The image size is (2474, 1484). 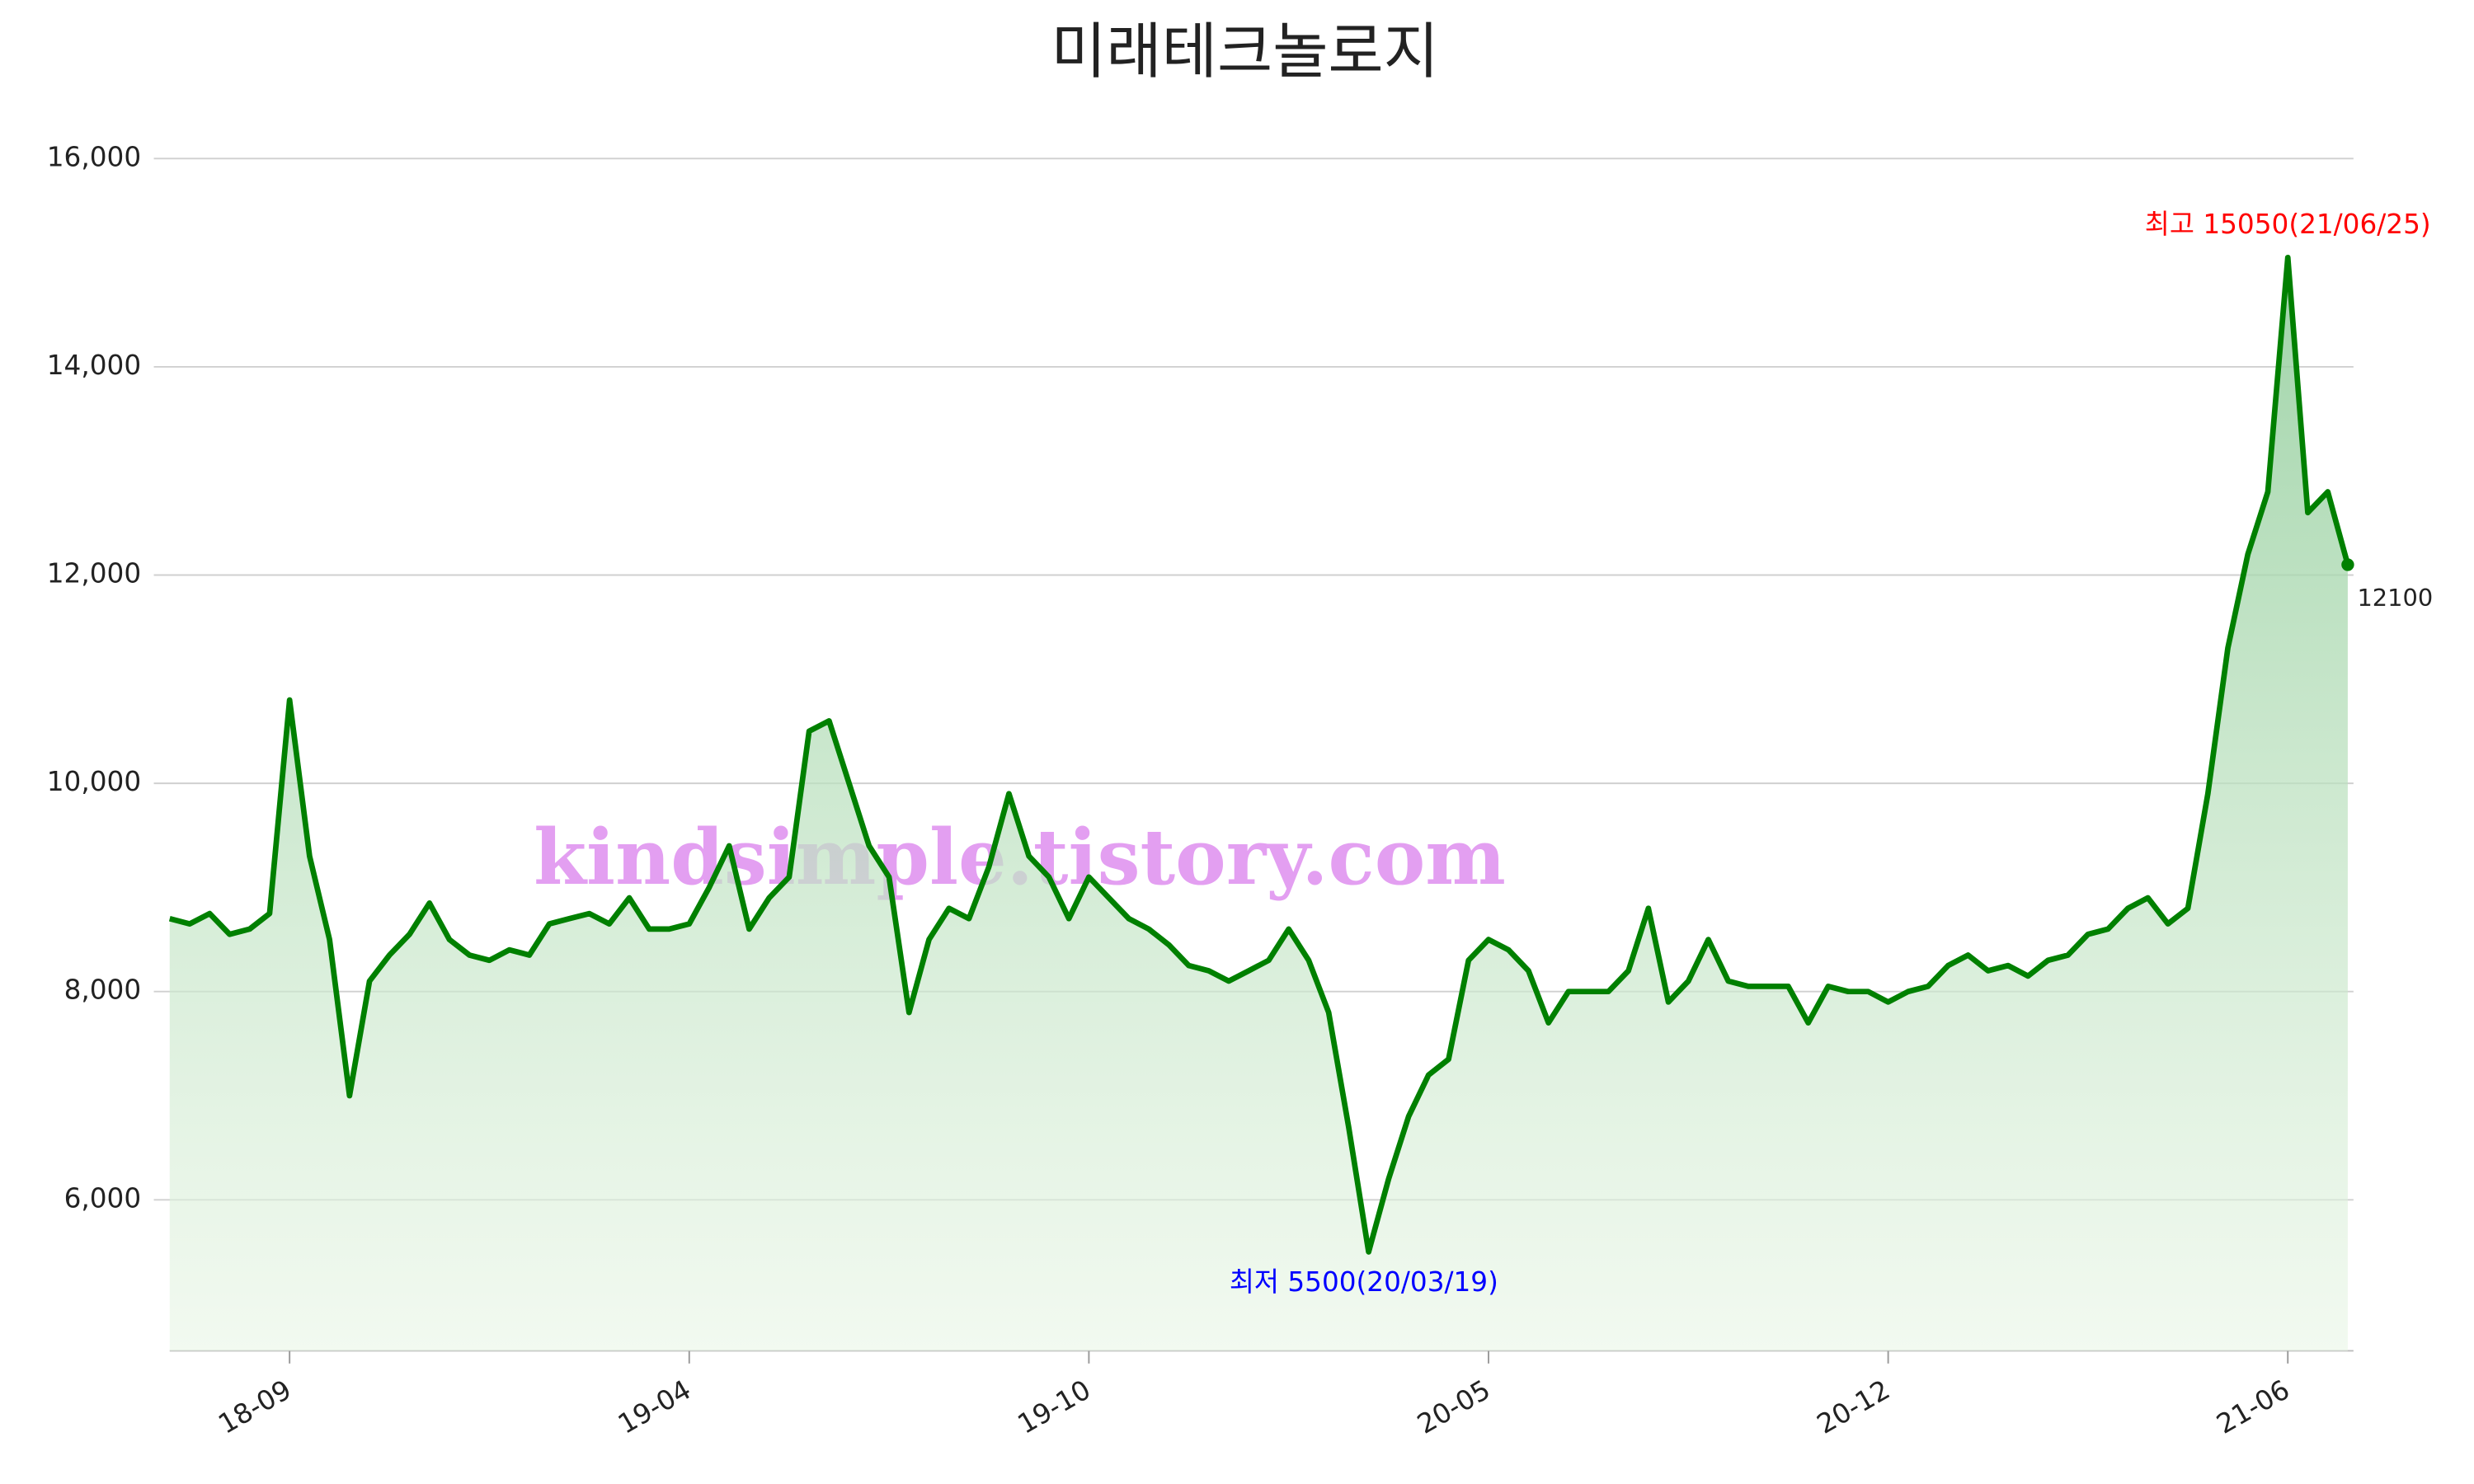 What do you see at coordinates (1453, 1406) in the screenshot?
I see `x-tick-label: 20-05` at bounding box center [1453, 1406].